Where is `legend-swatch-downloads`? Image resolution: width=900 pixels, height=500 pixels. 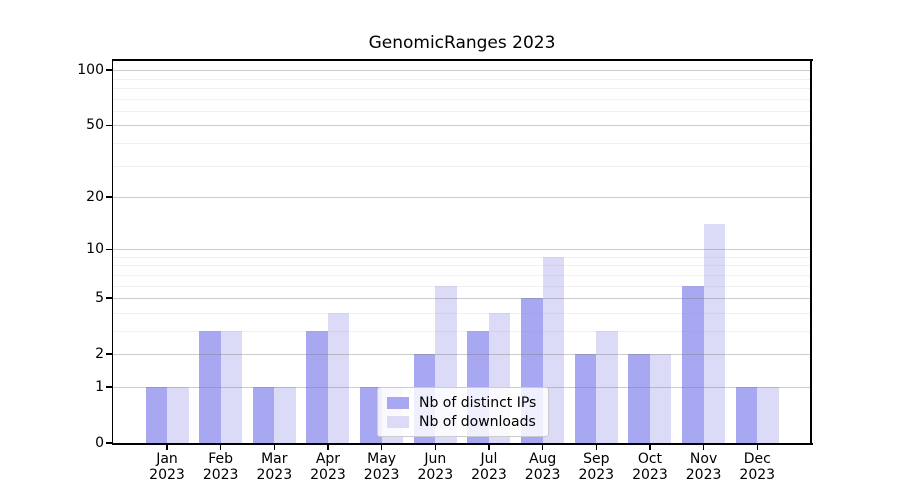 legend-swatch-downloads is located at coordinates (398, 422).